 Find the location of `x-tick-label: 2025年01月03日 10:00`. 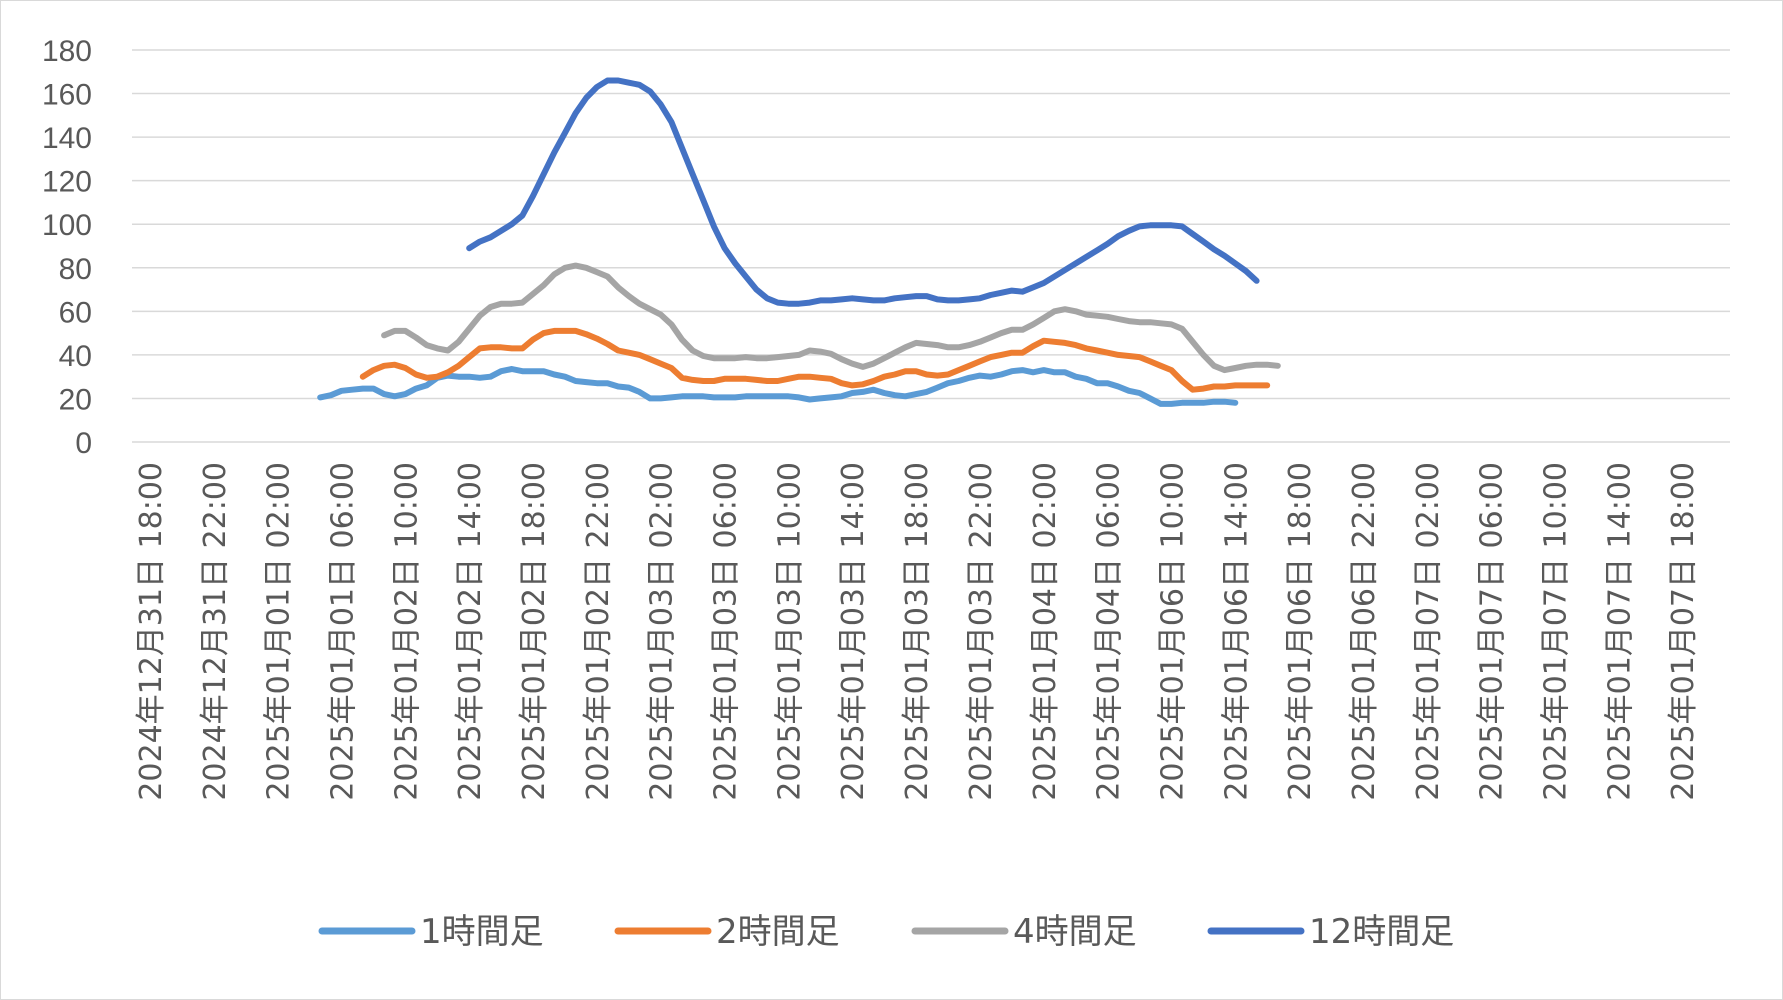

x-tick-label: 2025年01月03日 10:00 is located at coordinates (789, 631).